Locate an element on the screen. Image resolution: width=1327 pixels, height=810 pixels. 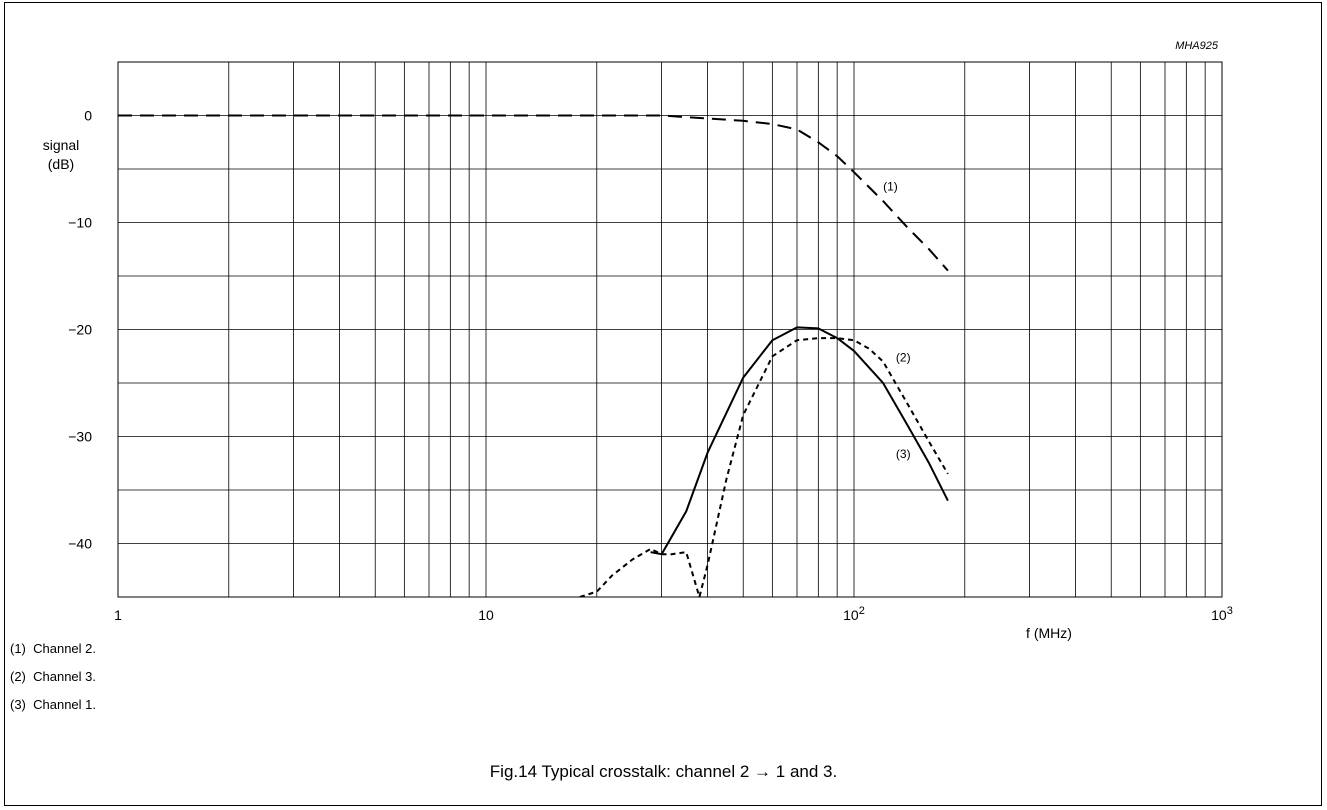
figure-code: MHA925 is located at coordinates (1196, 46).